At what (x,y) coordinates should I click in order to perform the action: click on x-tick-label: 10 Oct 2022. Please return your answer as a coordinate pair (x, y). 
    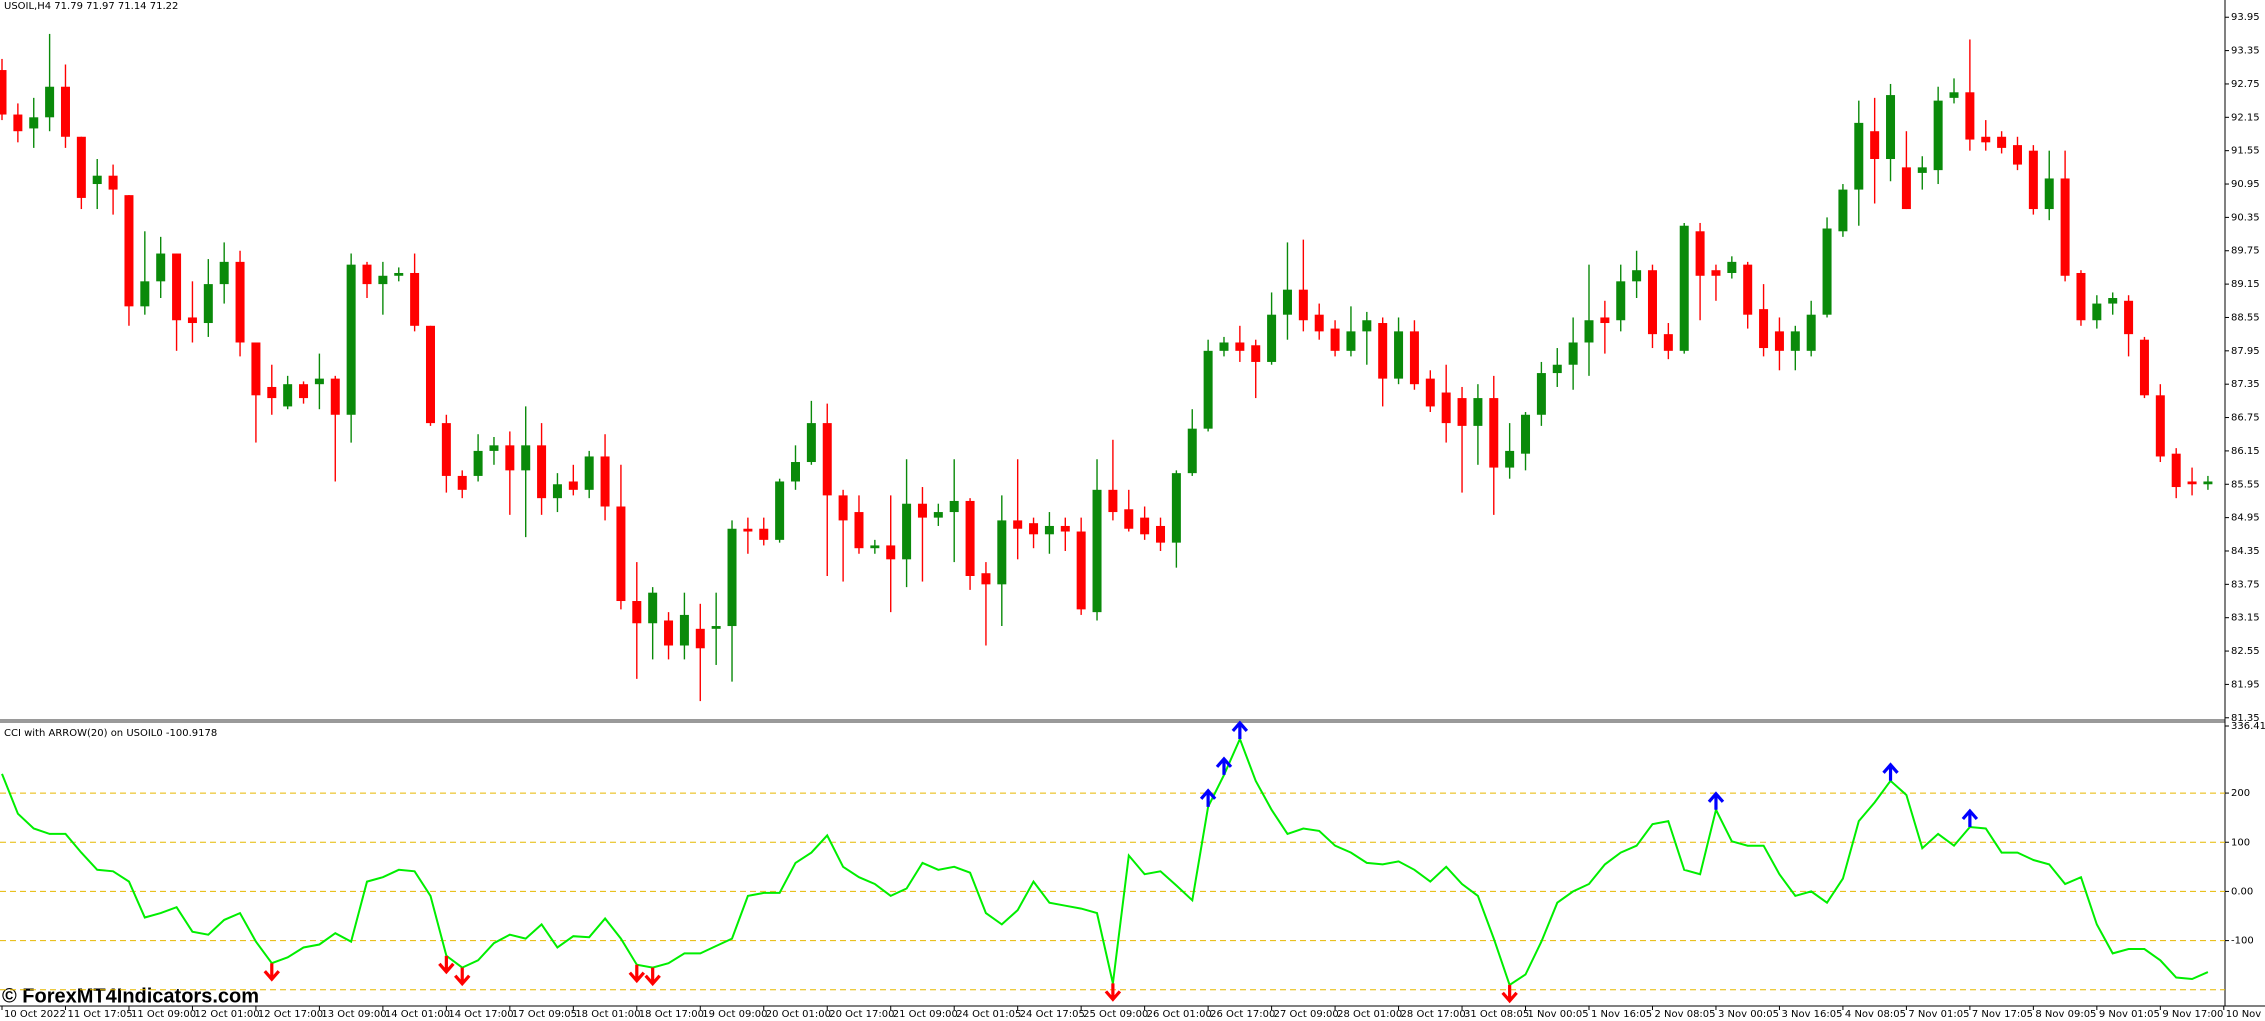
    Looking at the image, I should click on (35, 1014).